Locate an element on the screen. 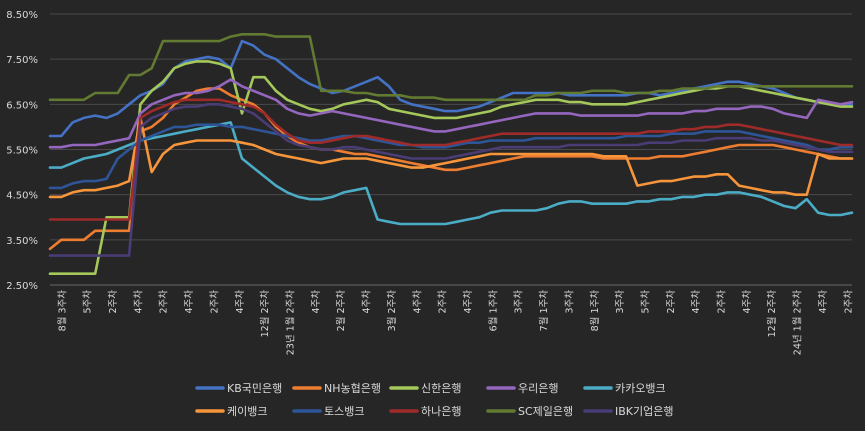 Image resolution: width=865 pixels, height=431 pixels. legend-label: 카카오뱅크 is located at coordinates (640, 388).